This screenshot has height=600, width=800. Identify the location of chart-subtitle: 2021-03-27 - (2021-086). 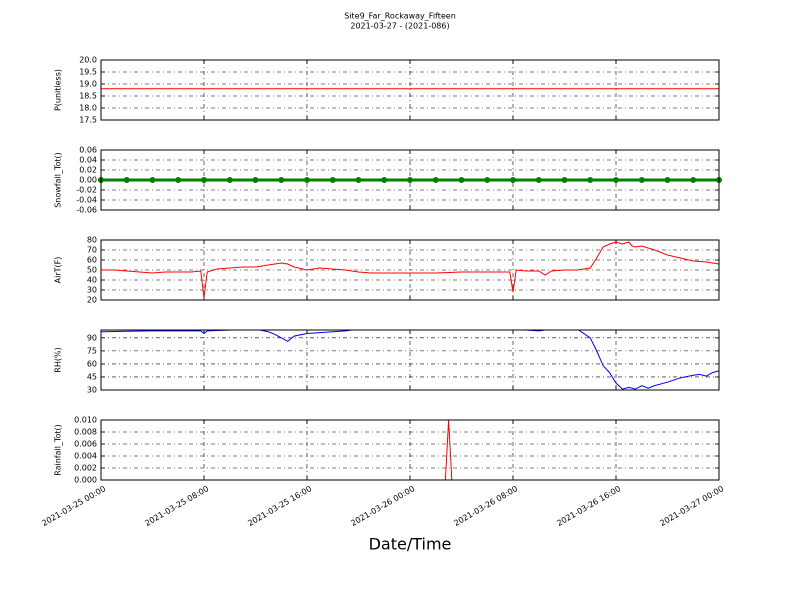
(399, 26).